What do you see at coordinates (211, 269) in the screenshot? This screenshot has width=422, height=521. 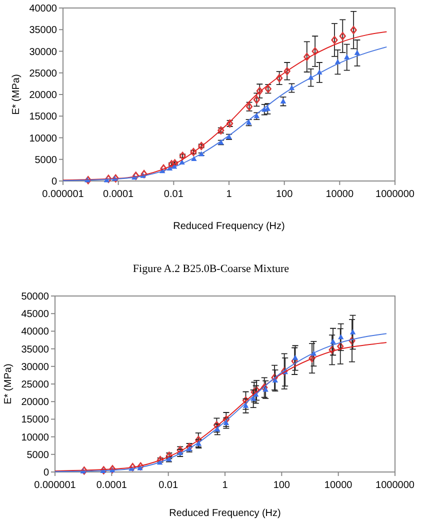 I see `text: Figure A.2 B25.0B-Coarse Mixture` at bounding box center [211, 269].